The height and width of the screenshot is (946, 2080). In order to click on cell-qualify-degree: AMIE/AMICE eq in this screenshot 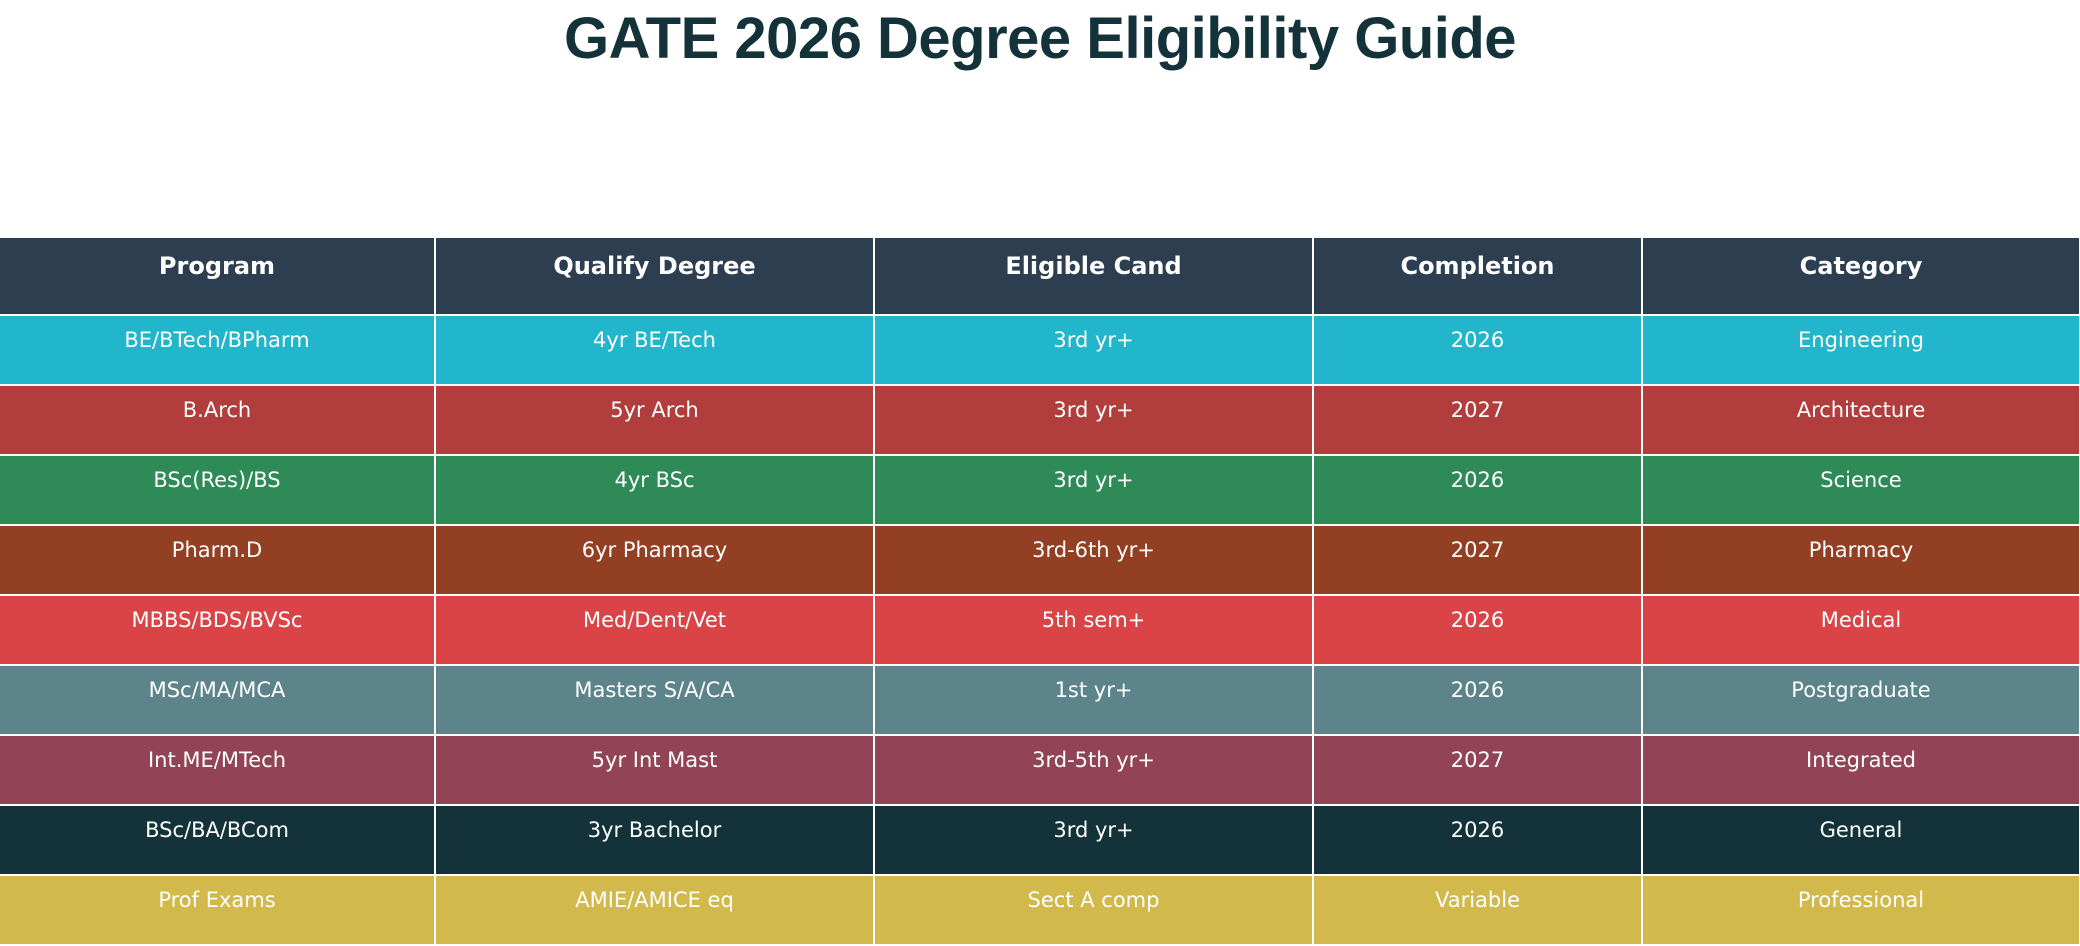, I will do `click(654, 910)`.